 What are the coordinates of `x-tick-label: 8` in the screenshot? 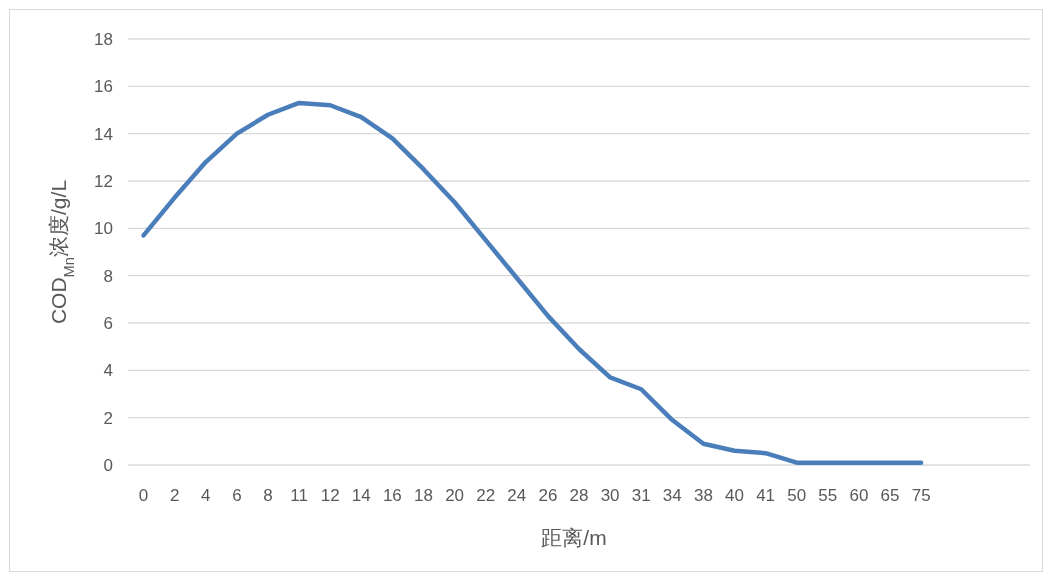 It's located at (268, 495).